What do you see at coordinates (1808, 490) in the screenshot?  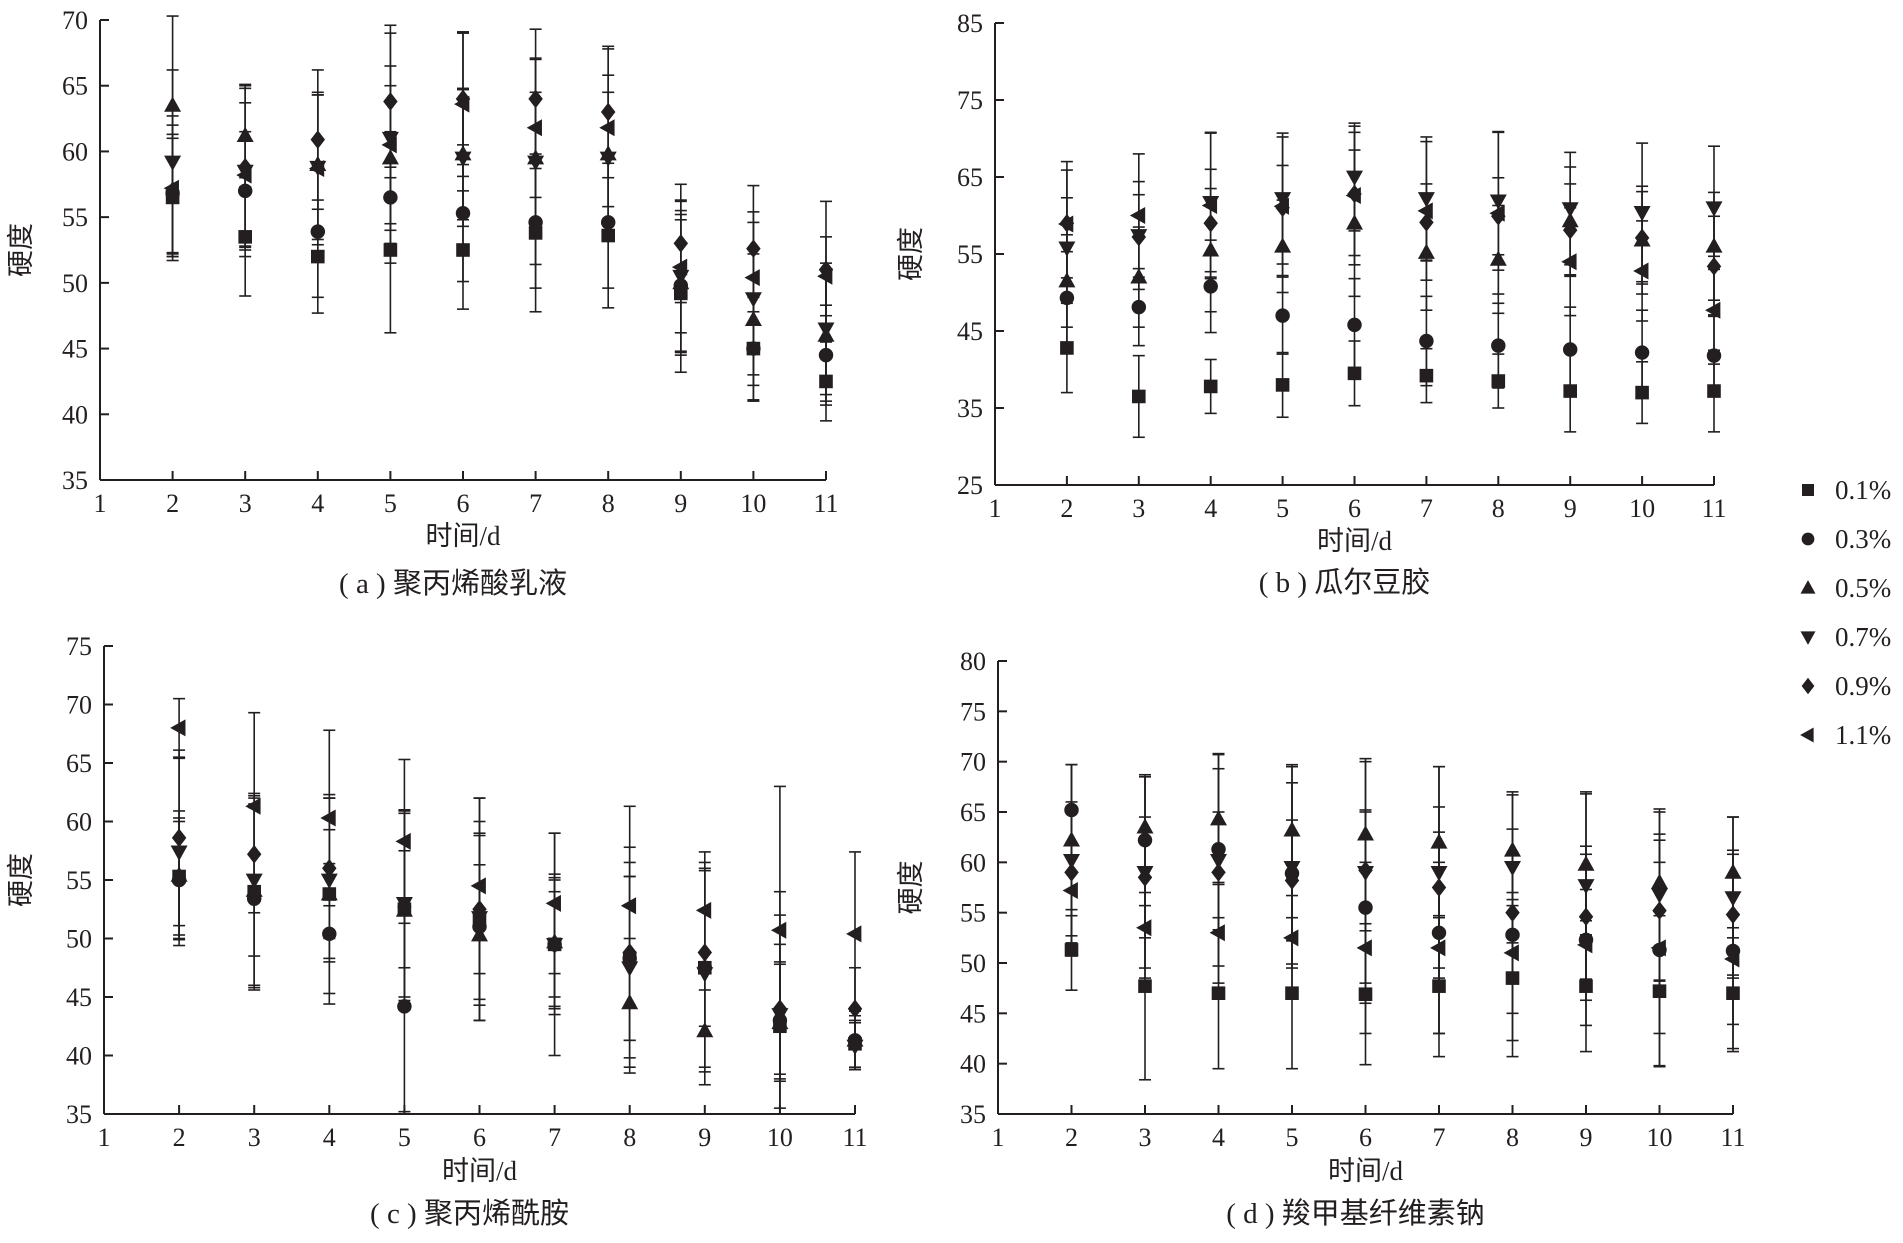 I see `legend-marker-square` at bounding box center [1808, 490].